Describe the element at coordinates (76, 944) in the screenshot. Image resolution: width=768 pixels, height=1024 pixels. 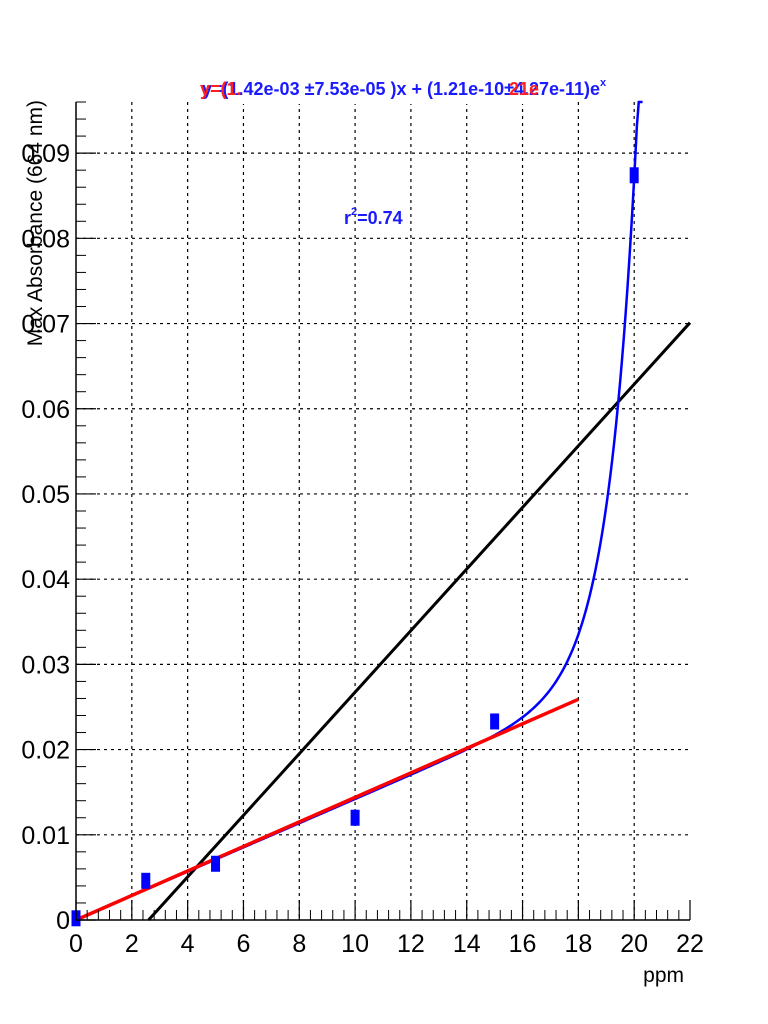
I see `x-tick-label-0: 0` at that location.